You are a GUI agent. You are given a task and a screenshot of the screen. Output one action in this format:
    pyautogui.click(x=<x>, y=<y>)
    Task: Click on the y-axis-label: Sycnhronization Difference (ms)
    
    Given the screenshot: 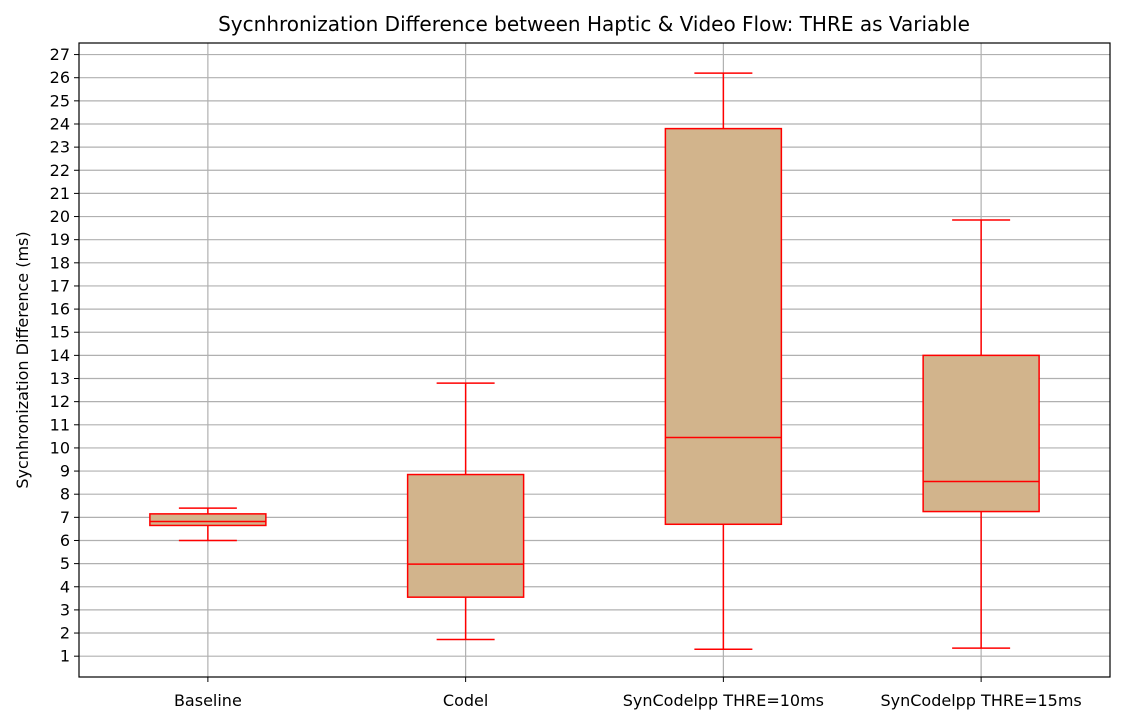 What is the action you would take?
    pyautogui.click(x=22, y=359)
    